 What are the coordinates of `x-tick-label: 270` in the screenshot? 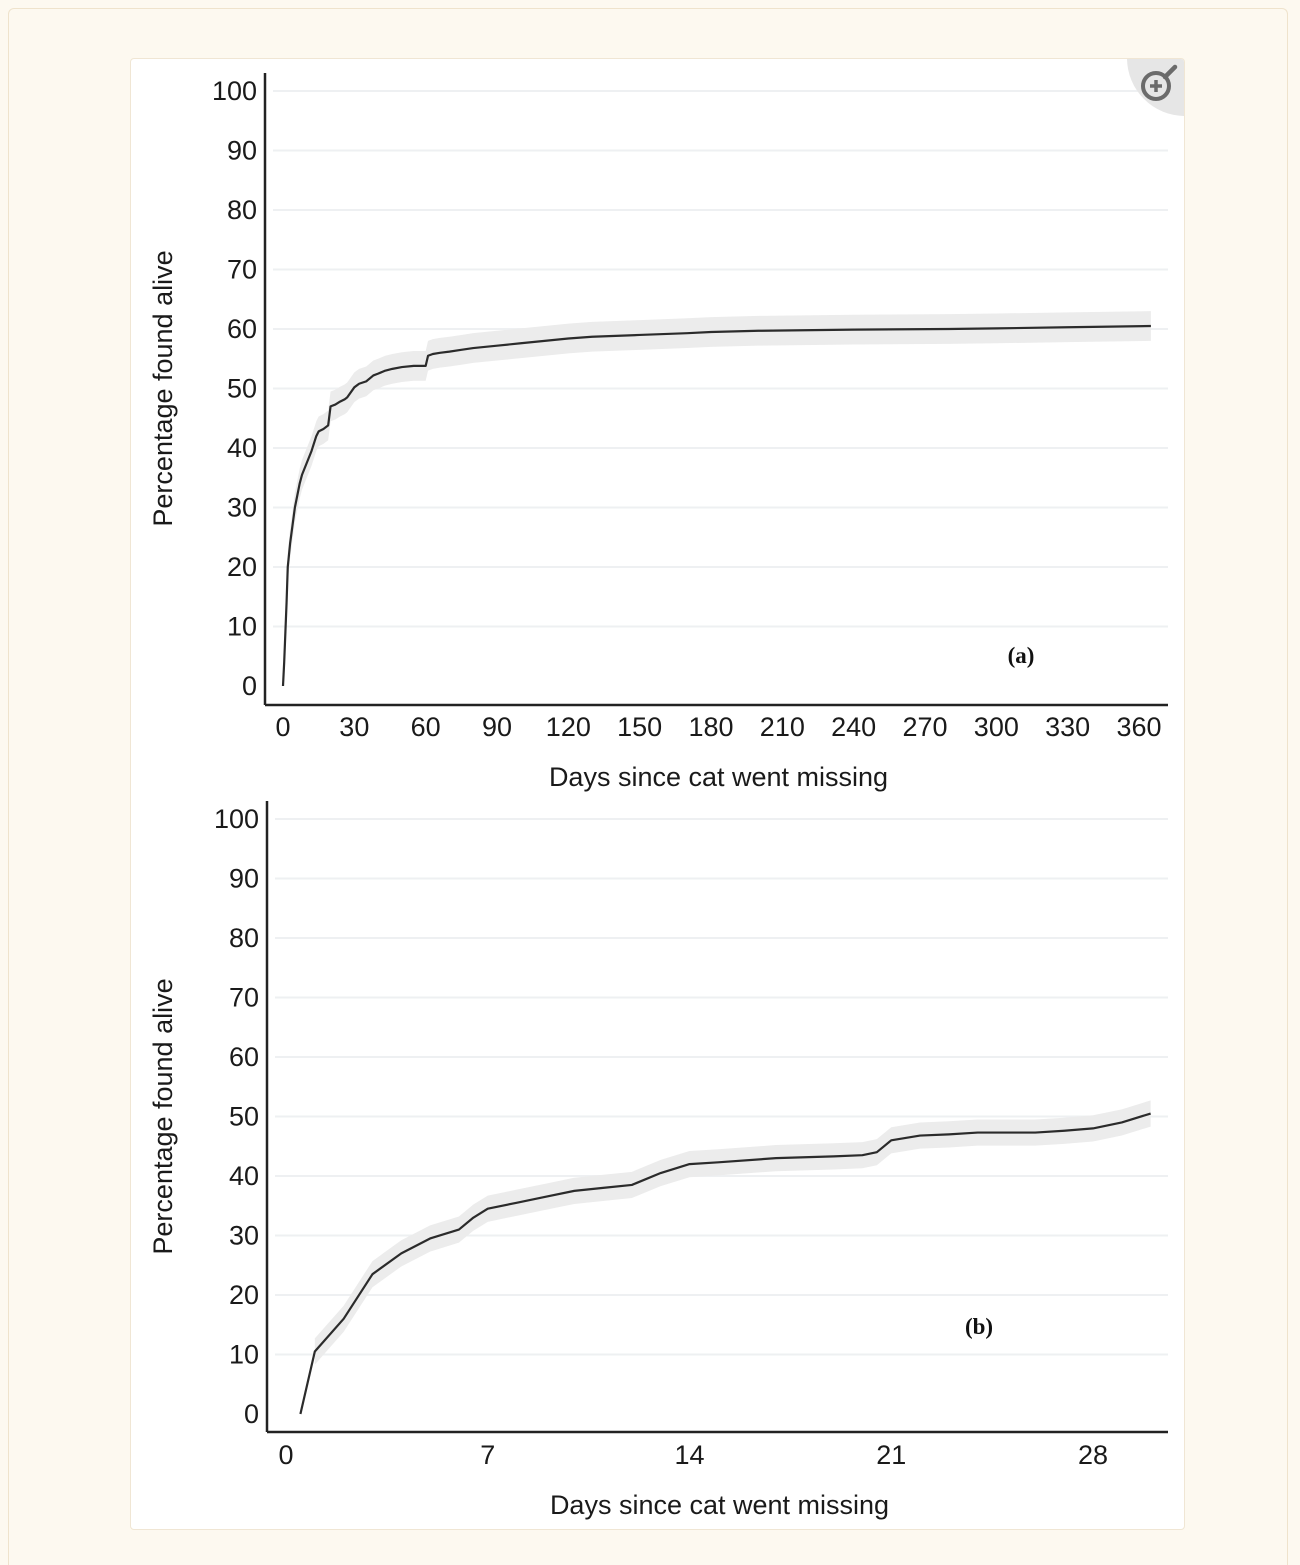 It's located at (924, 727).